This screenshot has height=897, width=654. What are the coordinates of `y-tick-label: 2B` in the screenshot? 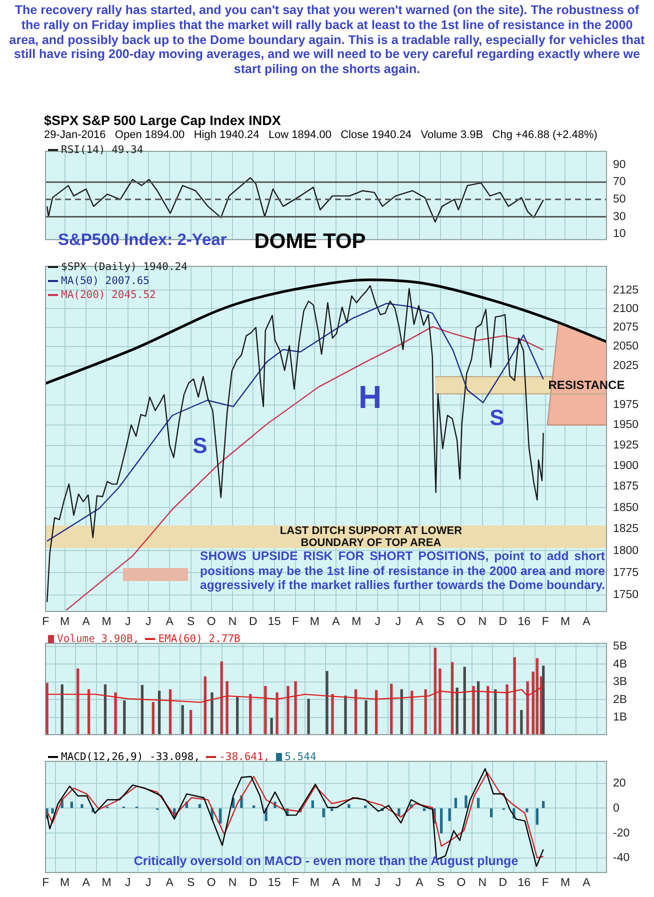 It's located at (620, 700).